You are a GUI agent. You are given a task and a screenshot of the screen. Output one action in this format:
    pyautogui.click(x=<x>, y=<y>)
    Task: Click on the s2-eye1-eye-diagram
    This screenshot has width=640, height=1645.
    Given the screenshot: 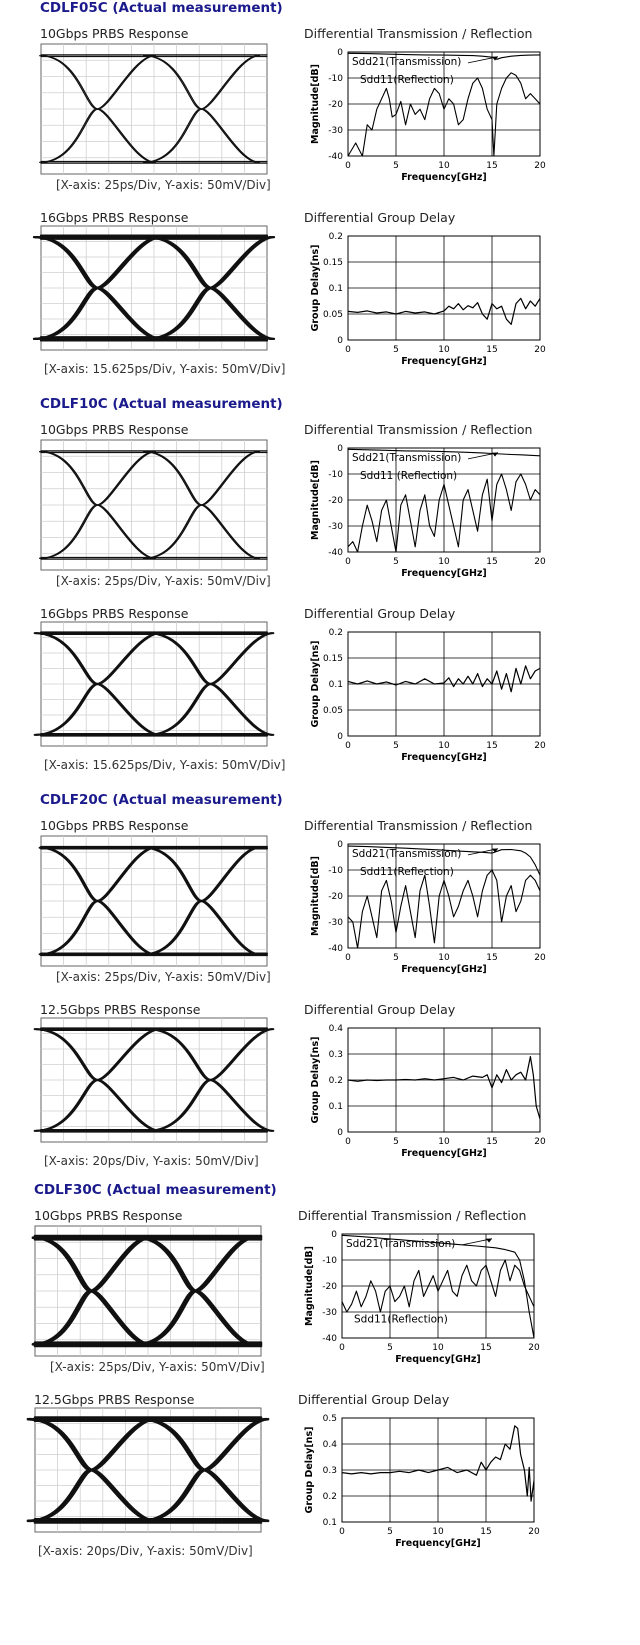 What is the action you would take?
    pyautogui.click(x=153, y=901)
    